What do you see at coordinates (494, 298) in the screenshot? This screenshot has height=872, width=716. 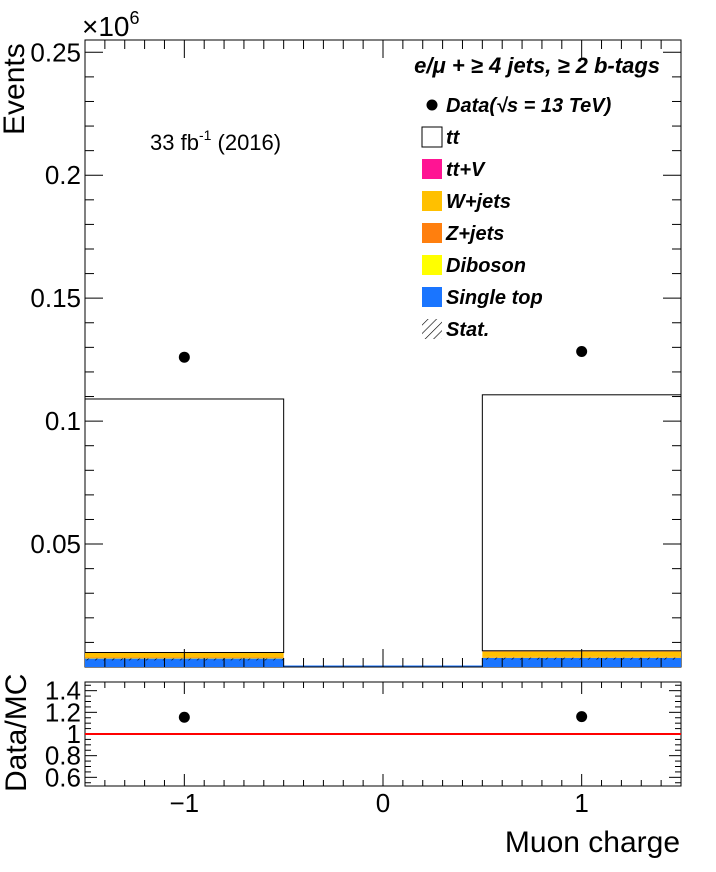 I see `legend-label: Single top` at bounding box center [494, 298].